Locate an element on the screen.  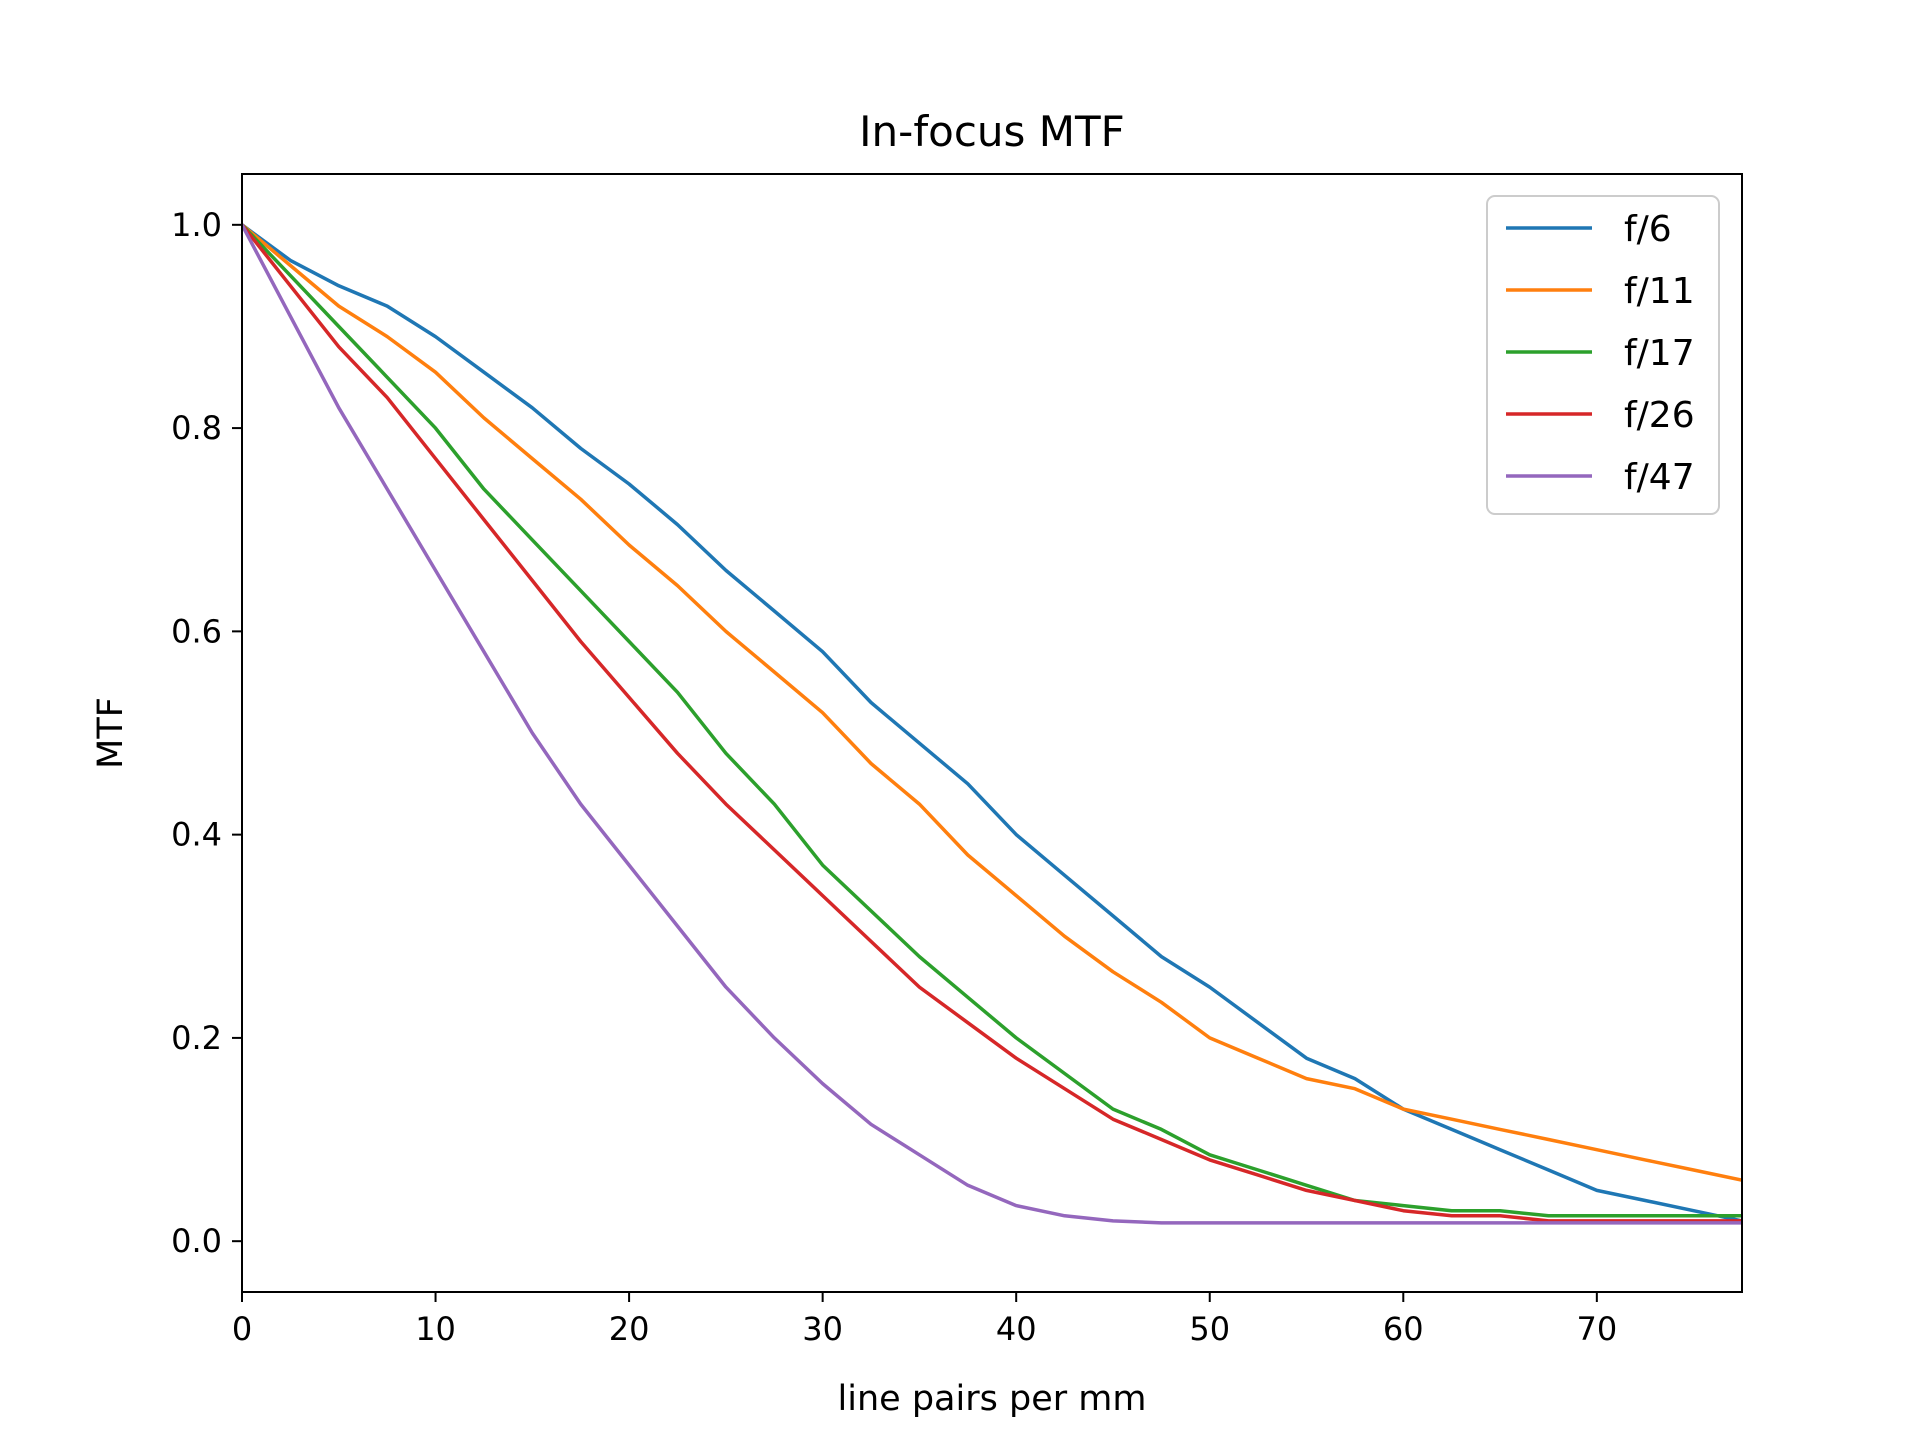
chart-title: In-focus MTF is located at coordinates (992, 131).